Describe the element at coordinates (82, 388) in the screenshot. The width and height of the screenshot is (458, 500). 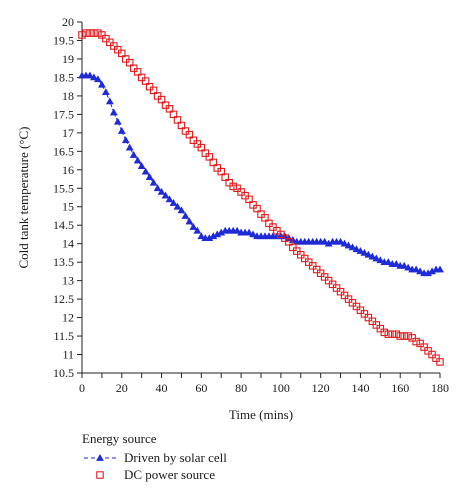
I see `x-tick-label: 0` at that location.